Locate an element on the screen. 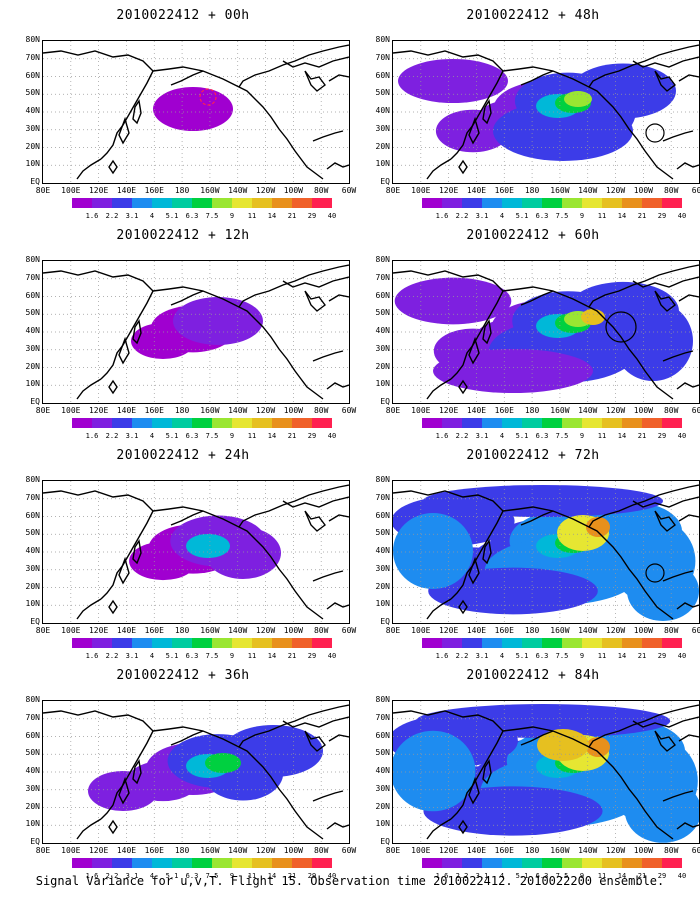 Image resolution: width=700 pixels, height=900 pixels. target-circle is located at coordinates (621, 327).